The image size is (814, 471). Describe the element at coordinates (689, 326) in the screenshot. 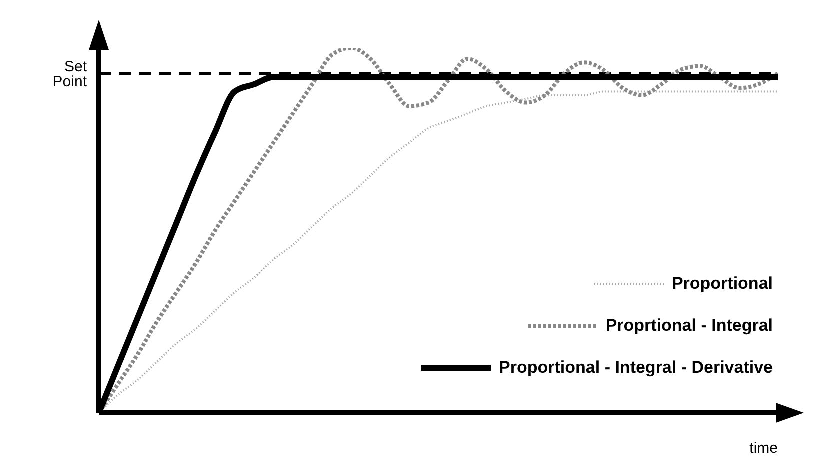

I see `legend-label: Proprtional - Integral` at that location.